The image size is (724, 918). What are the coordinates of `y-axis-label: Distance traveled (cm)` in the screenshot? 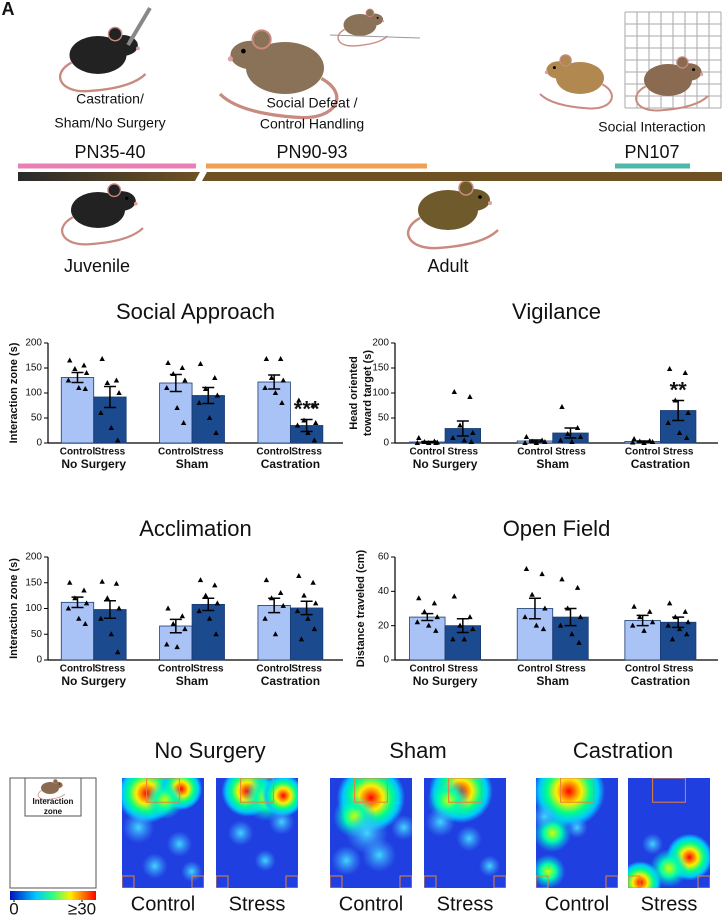 It's located at (361, 608).